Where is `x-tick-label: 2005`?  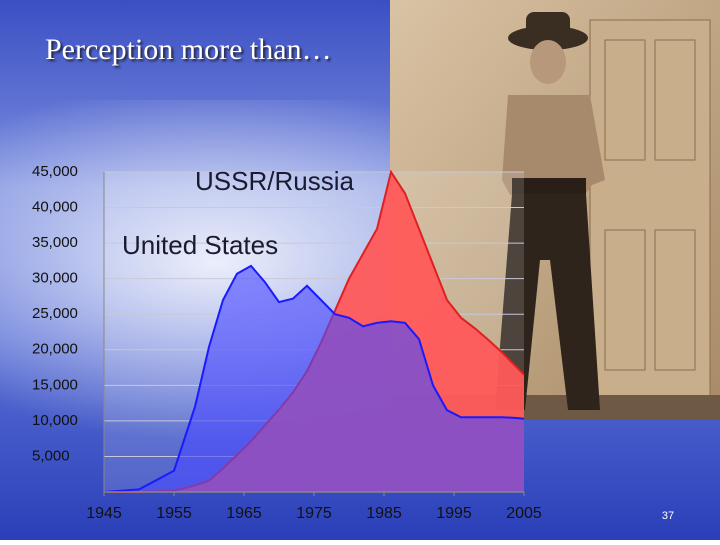 x-tick-label: 2005 is located at coordinates (524, 513).